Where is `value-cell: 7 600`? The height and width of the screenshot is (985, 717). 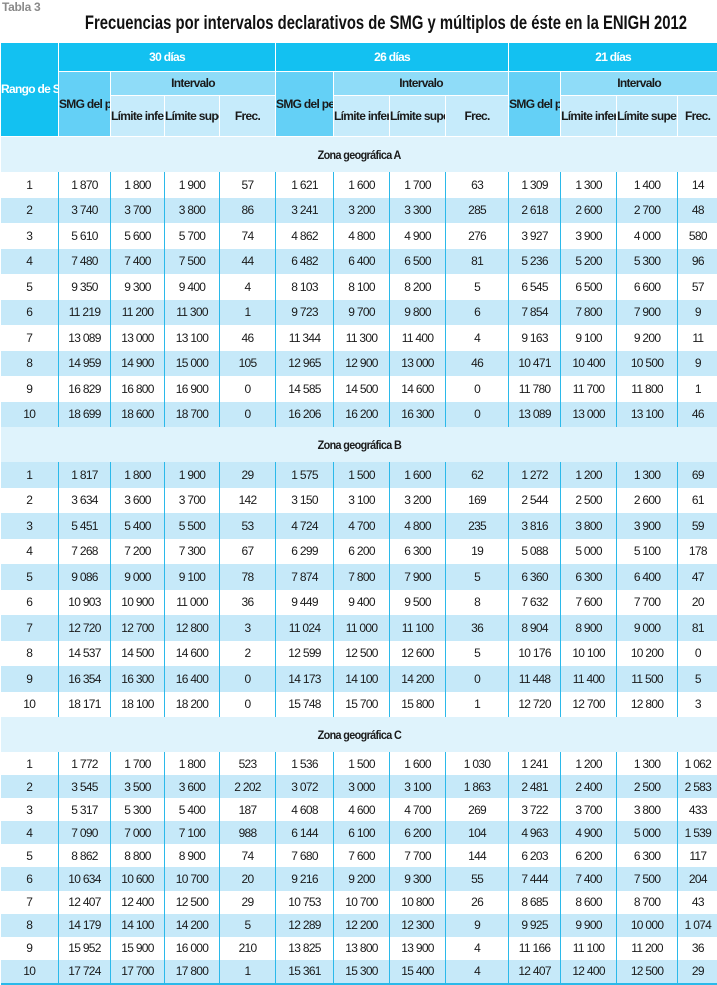
value-cell: 7 600 is located at coordinates (589, 603).